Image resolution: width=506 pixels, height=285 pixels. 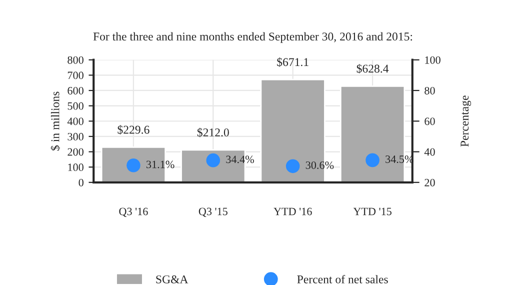 What do you see at coordinates (213, 133) in the screenshot?
I see `data-label: $212.0` at bounding box center [213, 133].